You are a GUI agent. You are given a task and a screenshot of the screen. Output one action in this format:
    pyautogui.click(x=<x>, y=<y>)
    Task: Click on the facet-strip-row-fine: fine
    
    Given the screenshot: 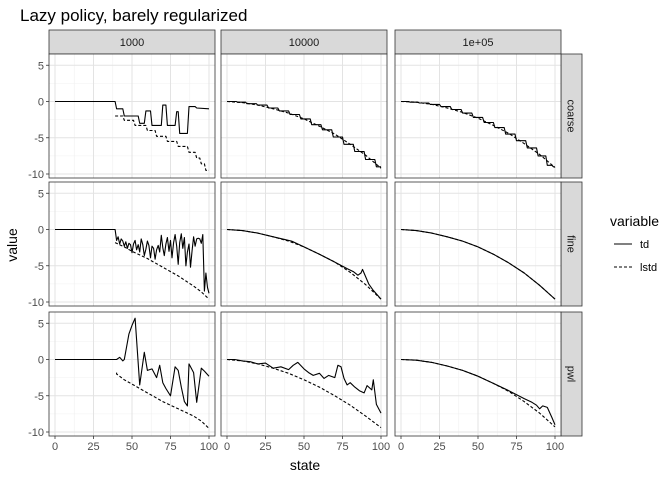 What is the action you would take?
    pyautogui.click(x=571, y=244)
    